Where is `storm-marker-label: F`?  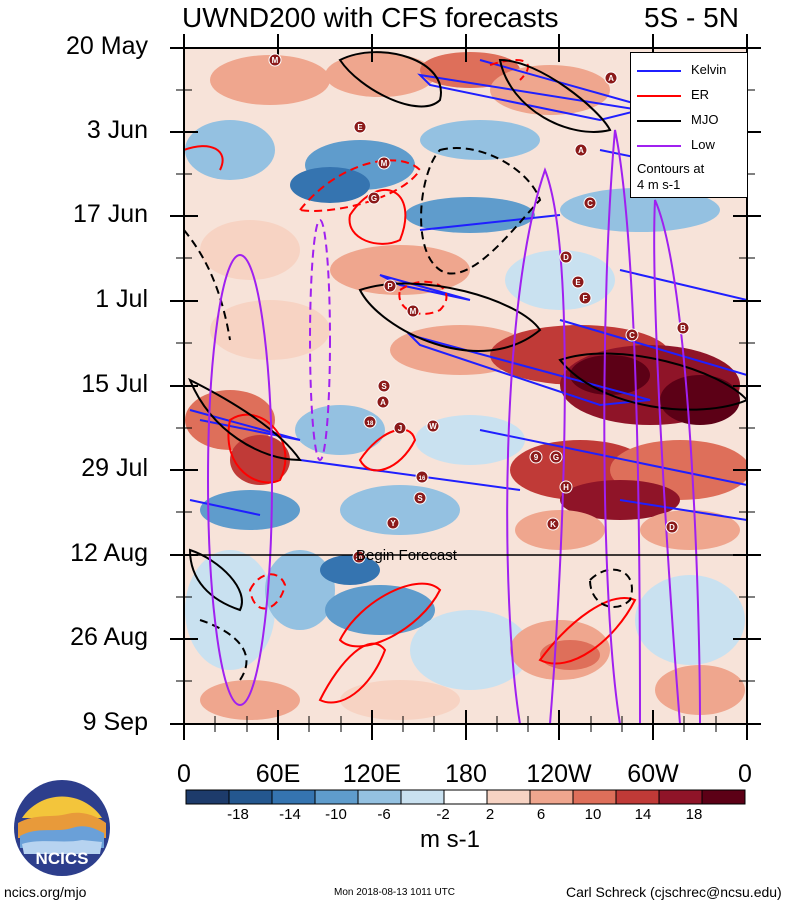 storm-marker-label: F is located at coordinates (585, 298).